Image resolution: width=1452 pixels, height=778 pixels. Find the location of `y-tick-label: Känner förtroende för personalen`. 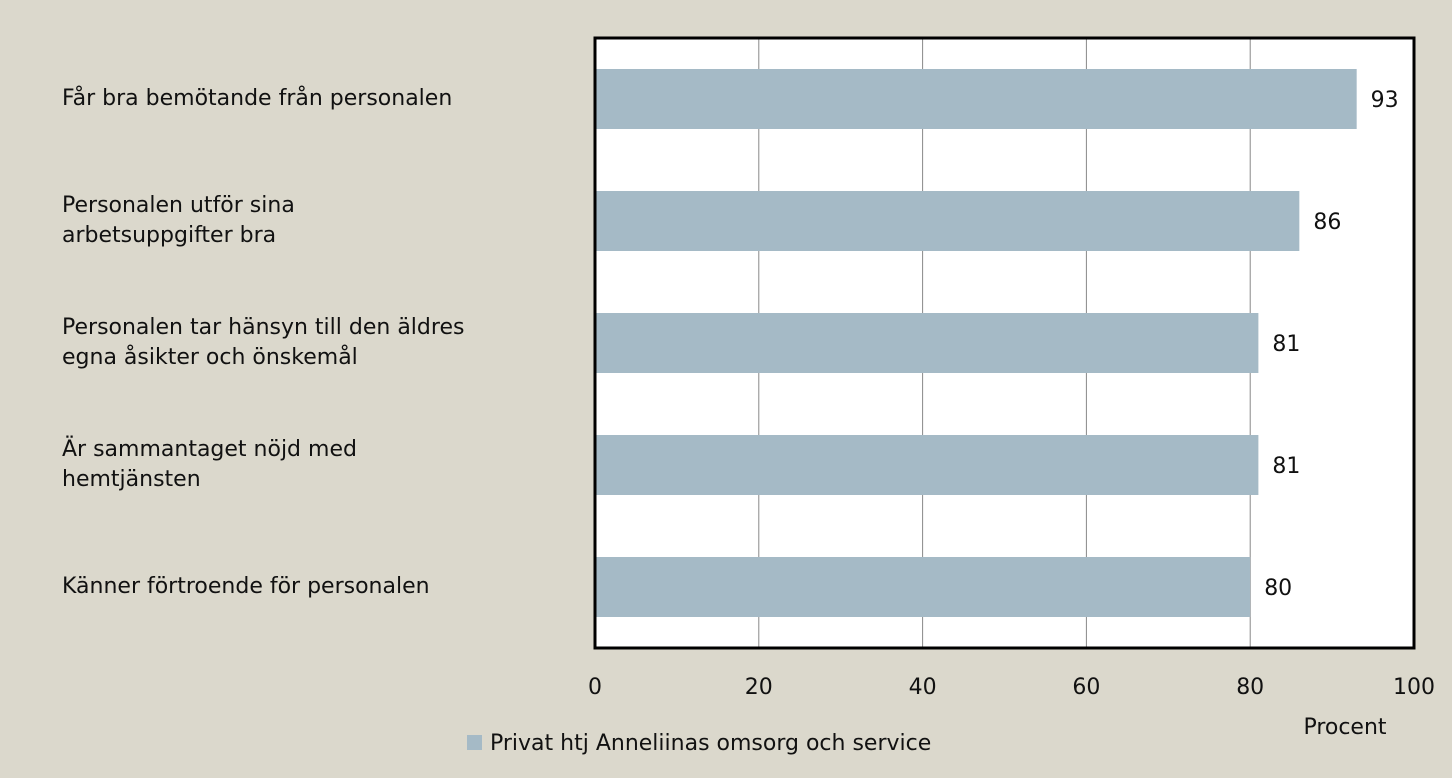

y-tick-label: Känner förtroende för personalen is located at coordinates (246, 586).